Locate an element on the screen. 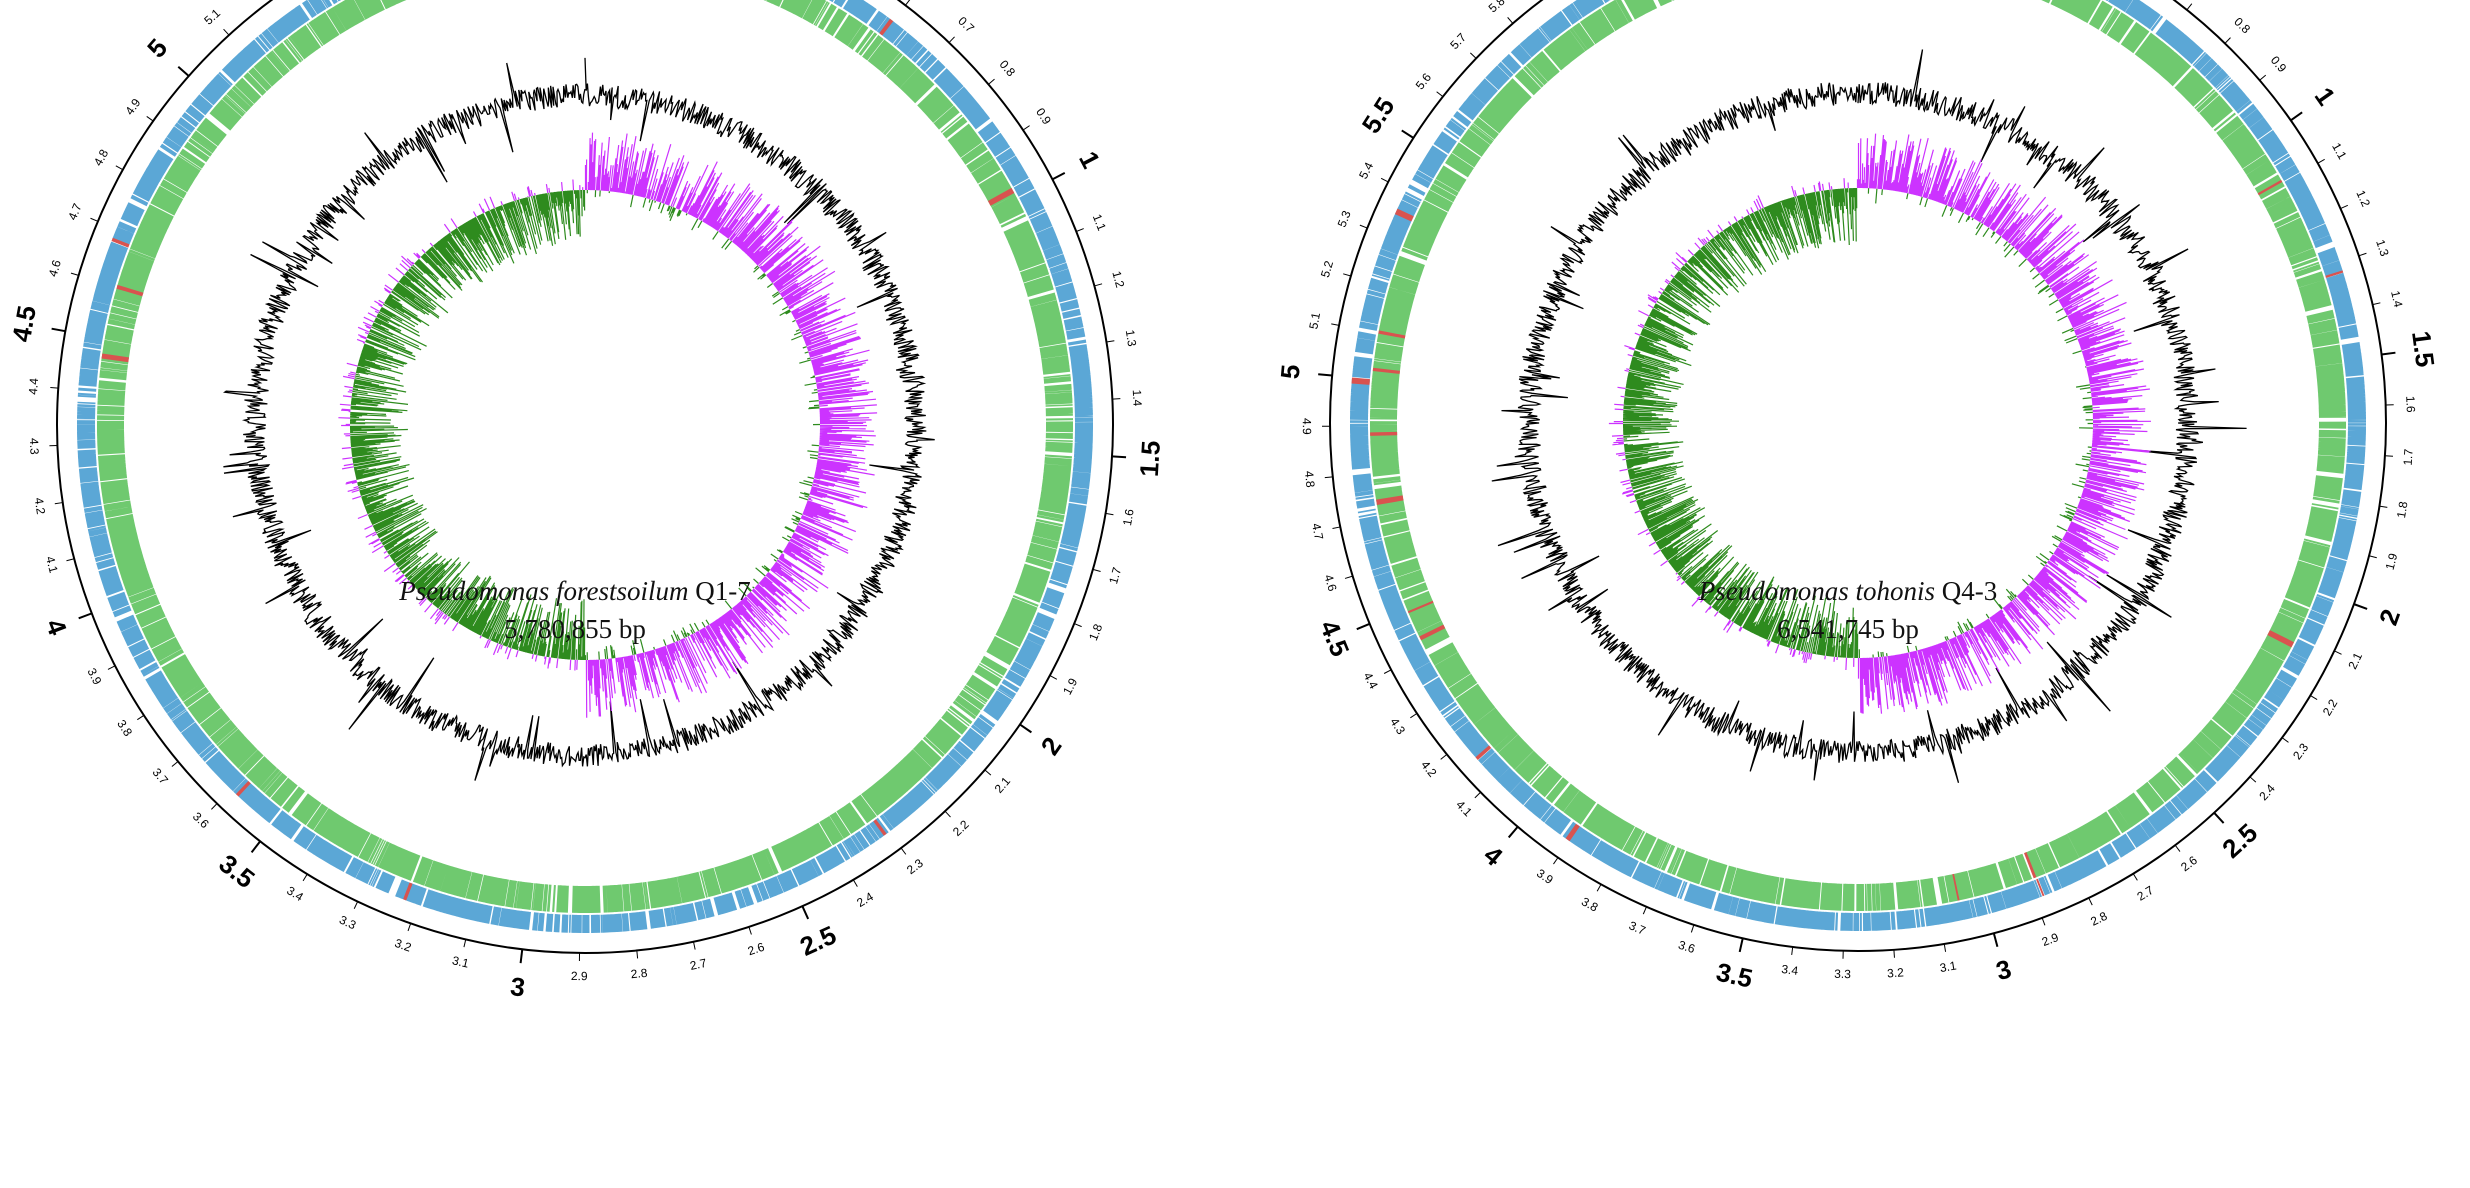 The image size is (2470, 1188). major-tick-label: 2.5 is located at coordinates (817, 941).